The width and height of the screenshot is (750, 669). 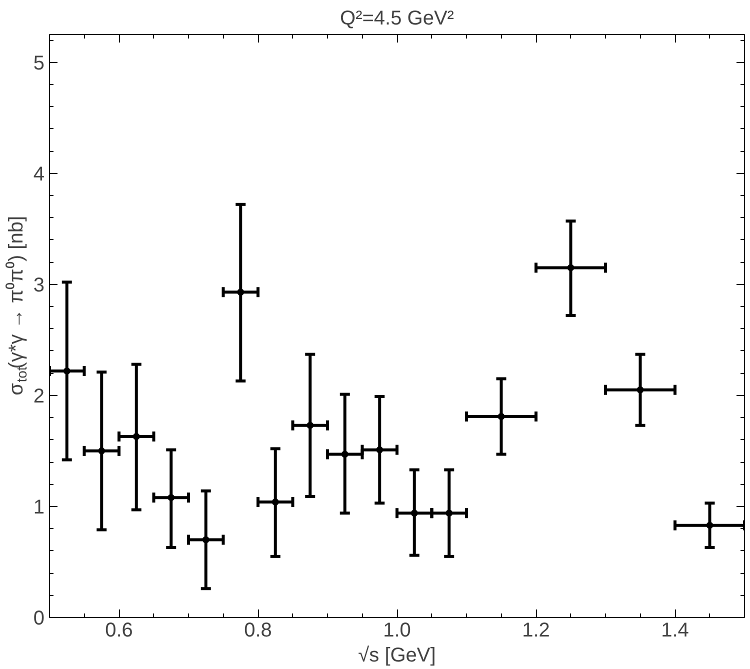 I want to click on y-tick-label: 4, so click(x=38, y=174).